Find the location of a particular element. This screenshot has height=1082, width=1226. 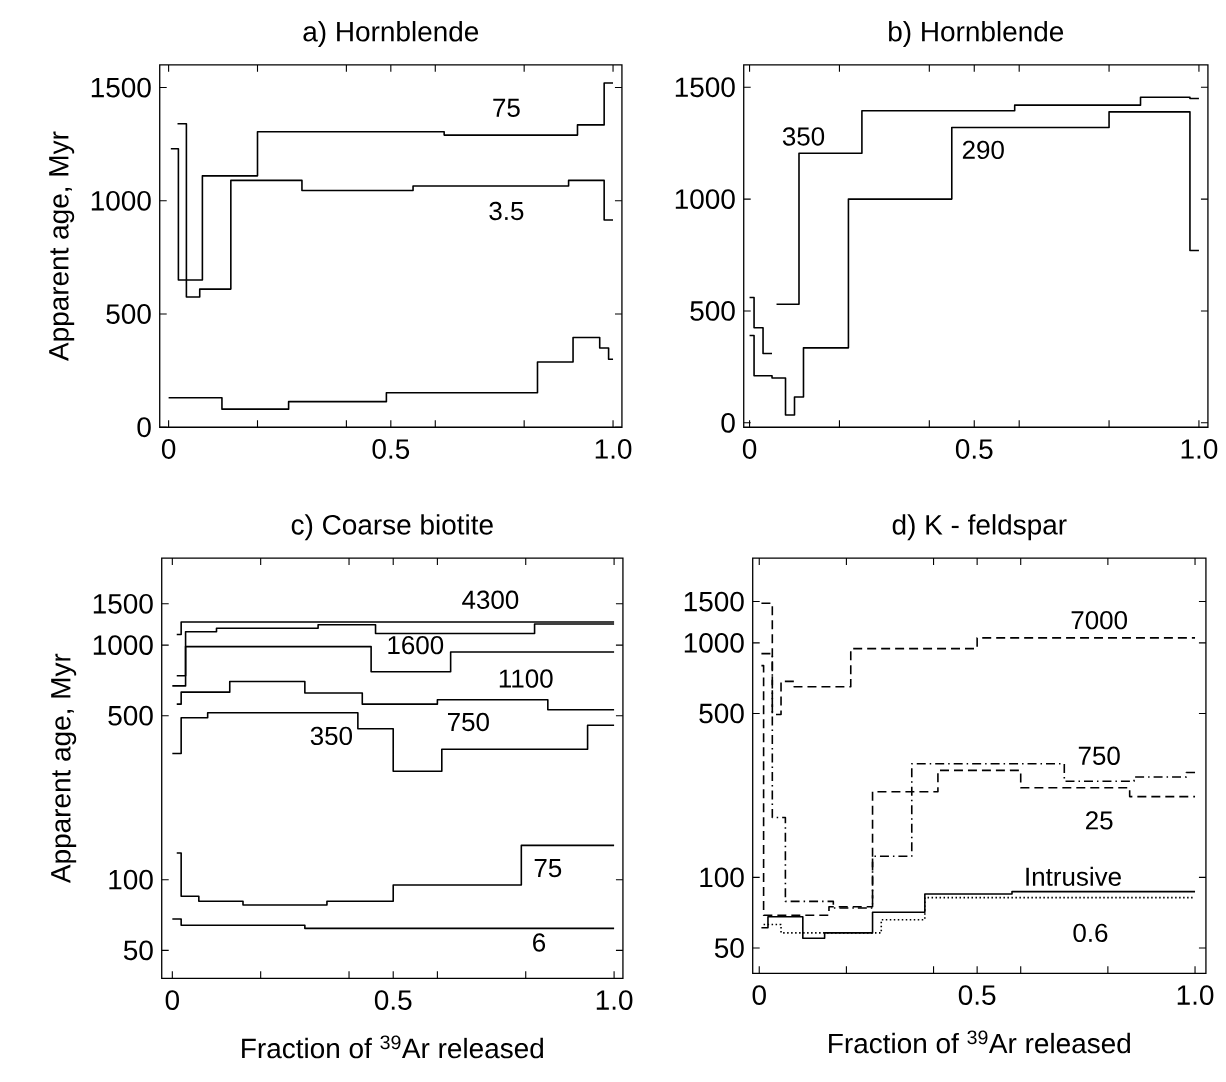

chart-title: a) Hornblende is located at coordinates (391, 33).